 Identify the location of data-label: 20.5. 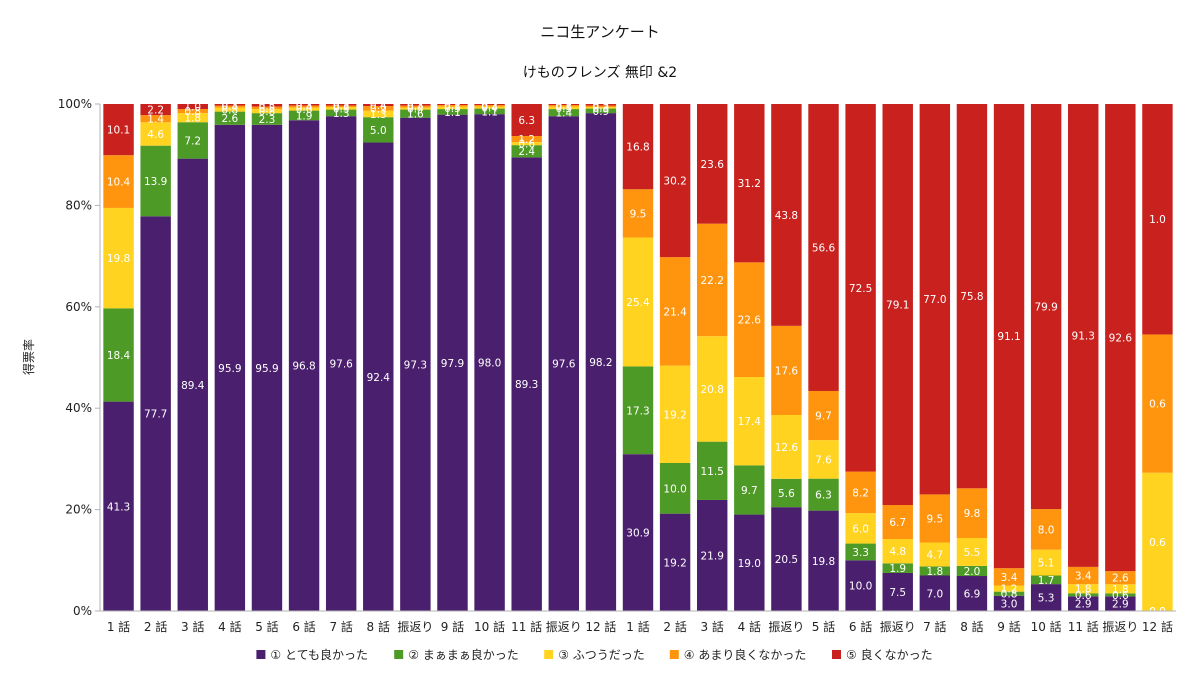
(786, 560).